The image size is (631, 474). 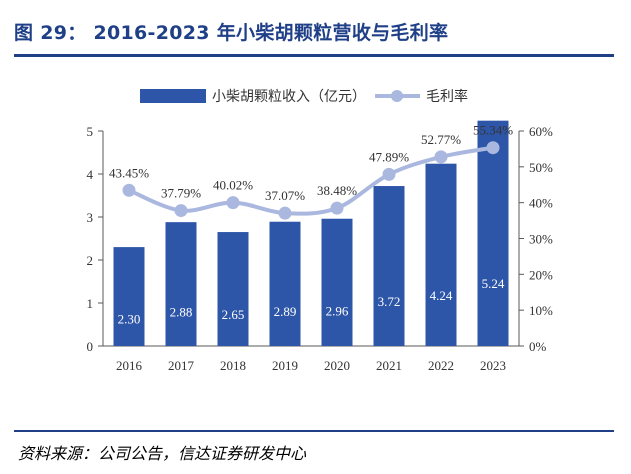 I want to click on left-axis-tick-label: 2, so click(x=90, y=260).